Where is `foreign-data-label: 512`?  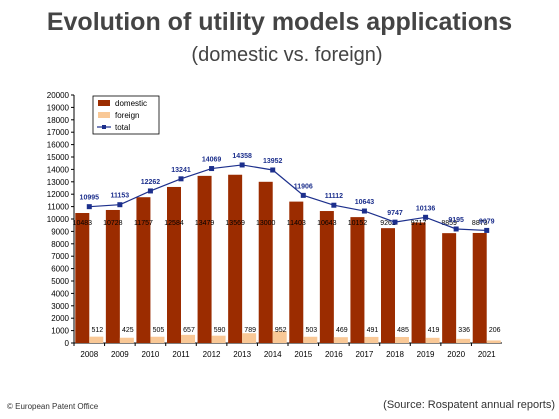 foreign-data-label: 512 is located at coordinates (97, 330).